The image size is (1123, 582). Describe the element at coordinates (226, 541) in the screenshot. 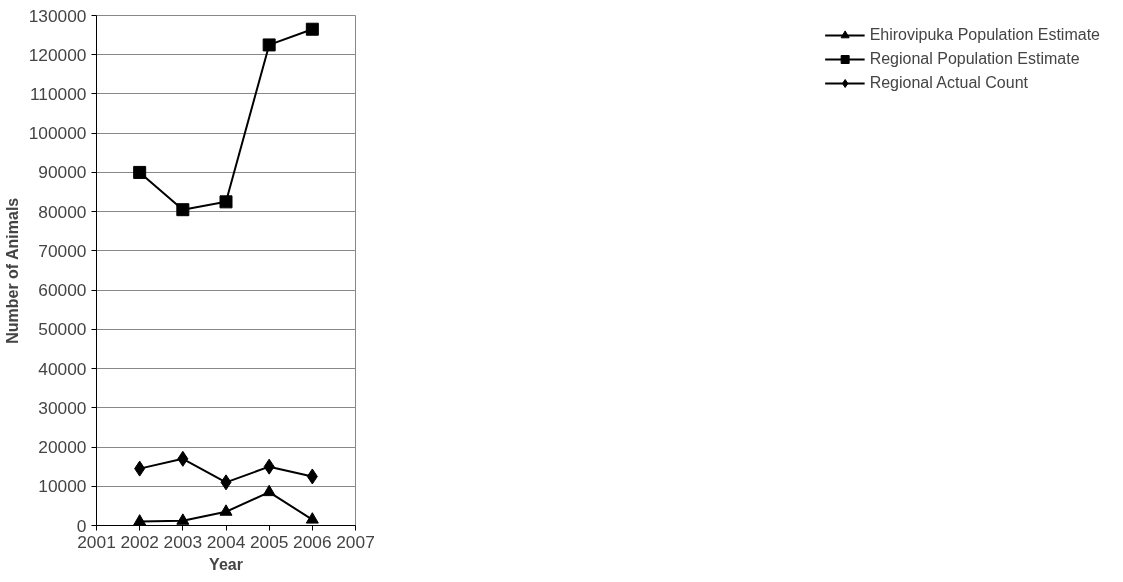

I see `x-tick-label: 2004` at that location.